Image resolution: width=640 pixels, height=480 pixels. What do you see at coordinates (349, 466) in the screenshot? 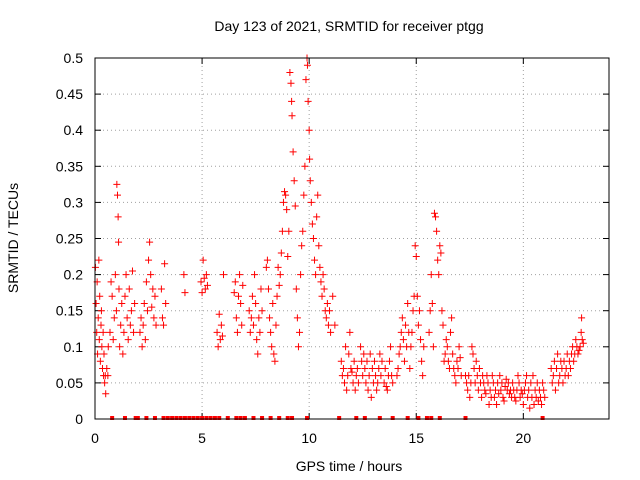
I see `x-axis-label: GPS time / hours` at bounding box center [349, 466].